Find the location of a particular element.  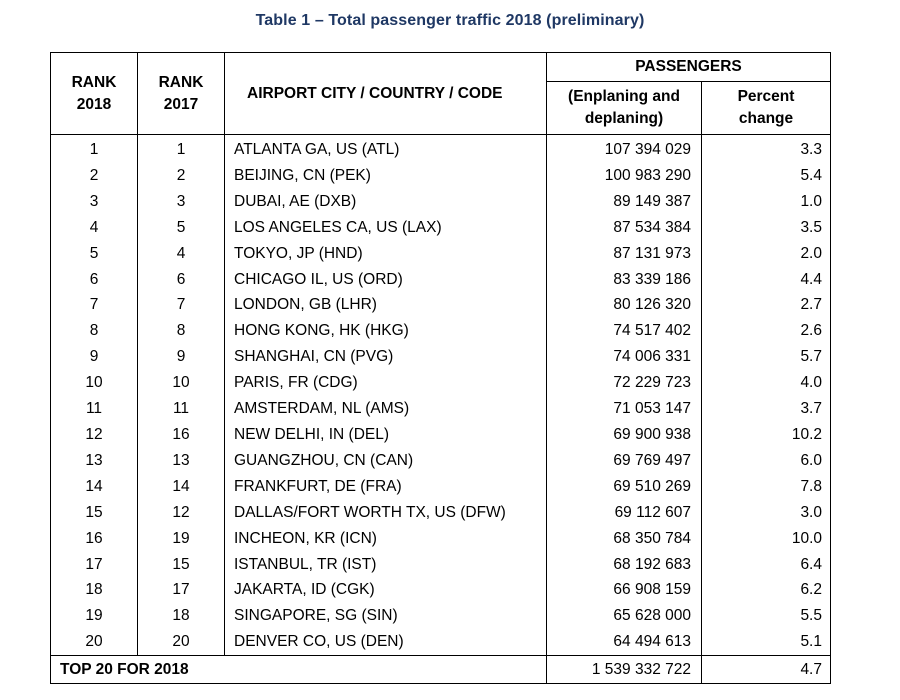

airport-city-cell: JAKARTA, ID (CGK) is located at coordinates (385, 590).